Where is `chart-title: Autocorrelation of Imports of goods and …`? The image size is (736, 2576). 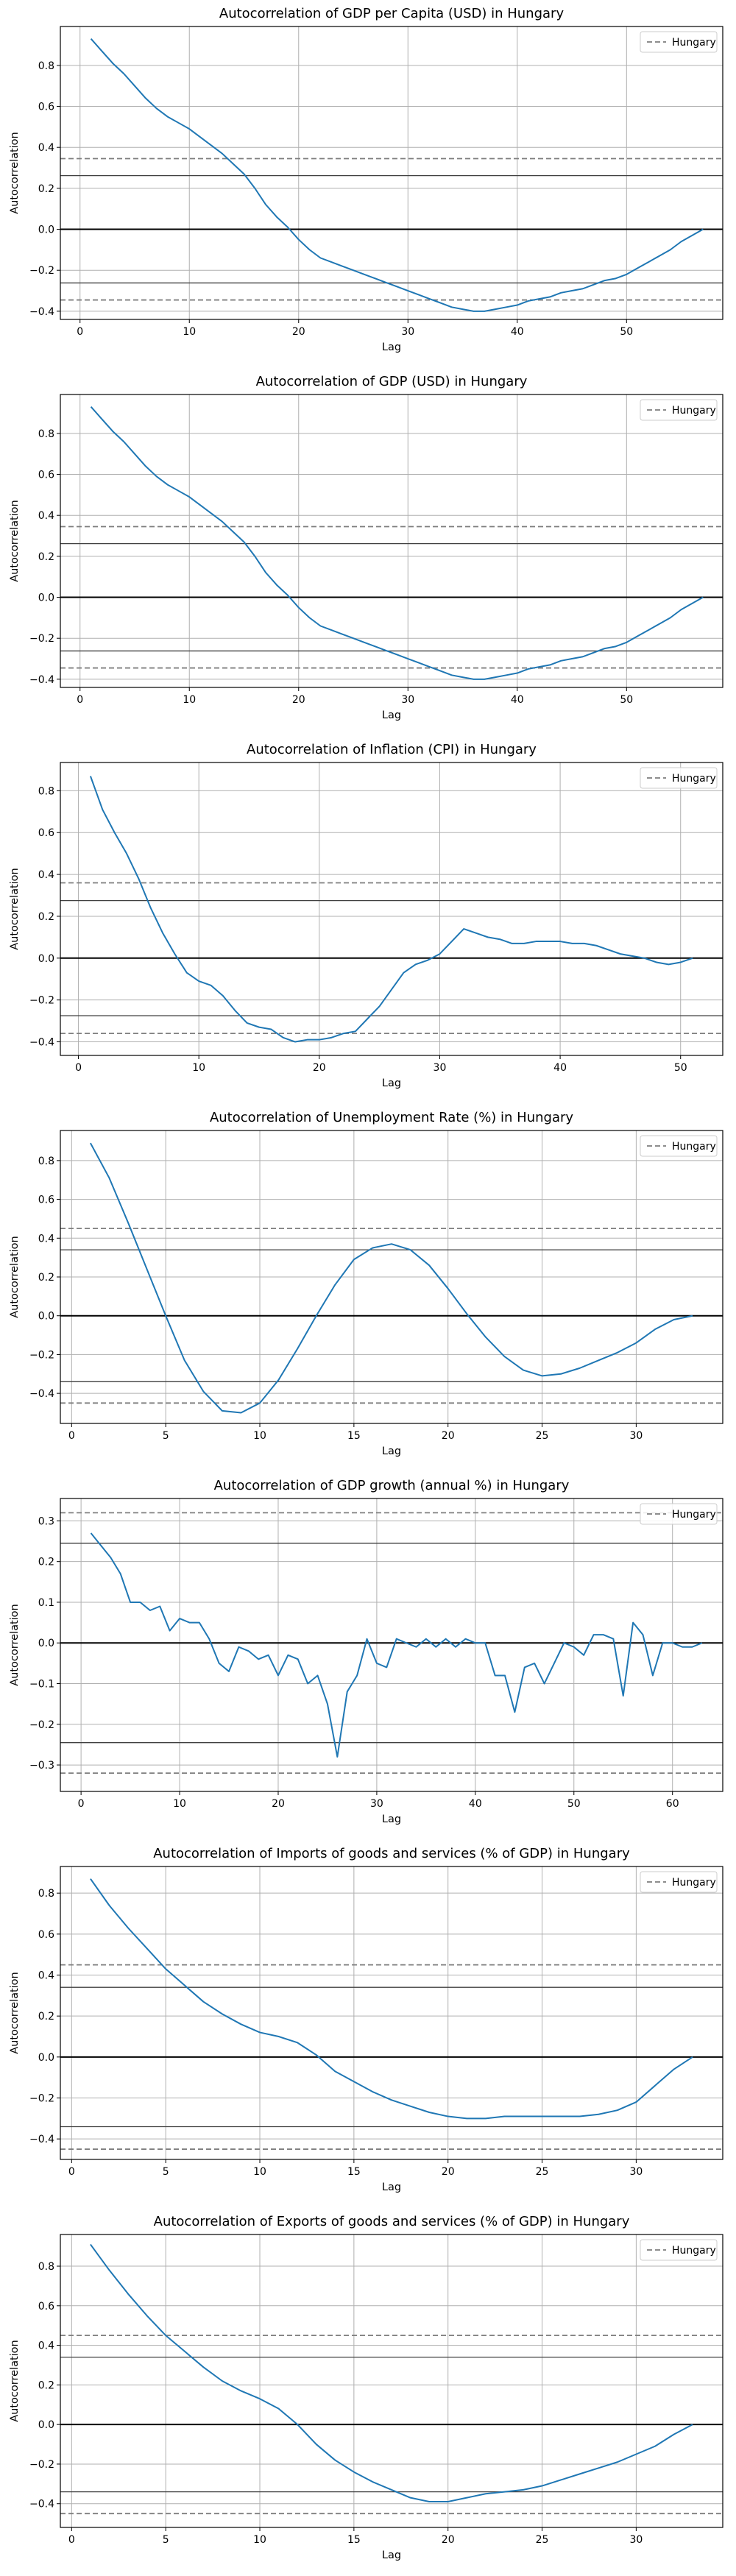
chart-title: Autocorrelation of Imports of goods and … is located at coordinates (391, 1853).